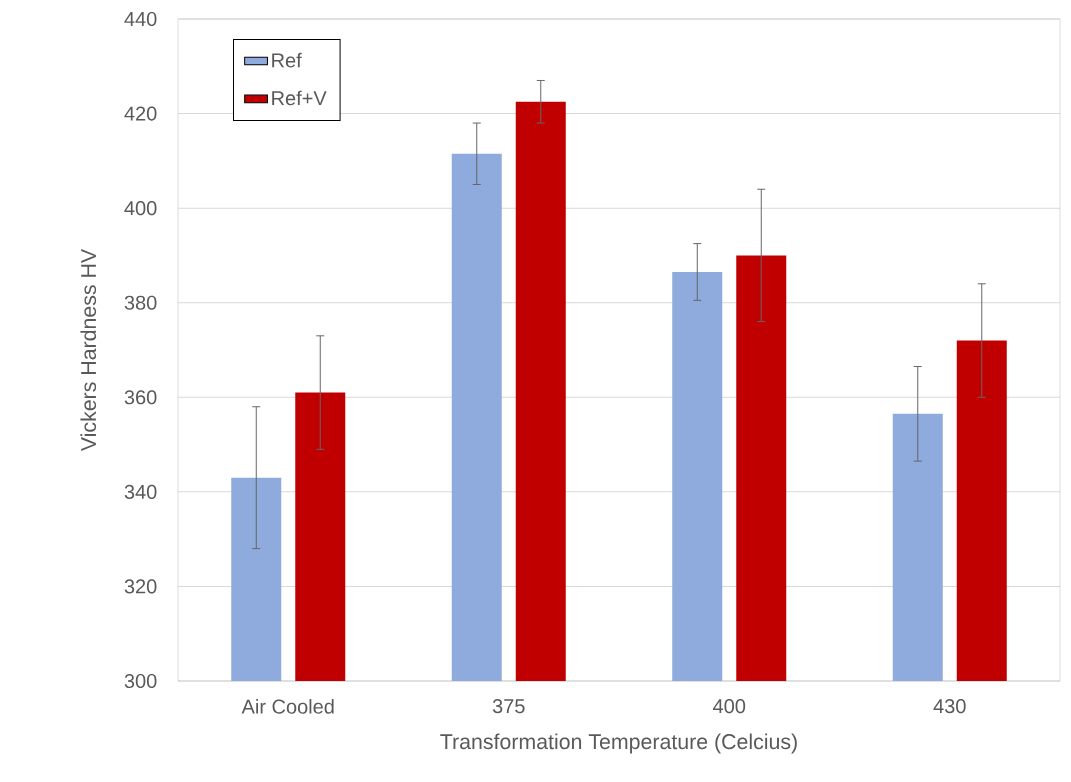 The width and height of the screenshot is (1071, 782). I want to click on y-tick-label: 360, so click(140, 397).